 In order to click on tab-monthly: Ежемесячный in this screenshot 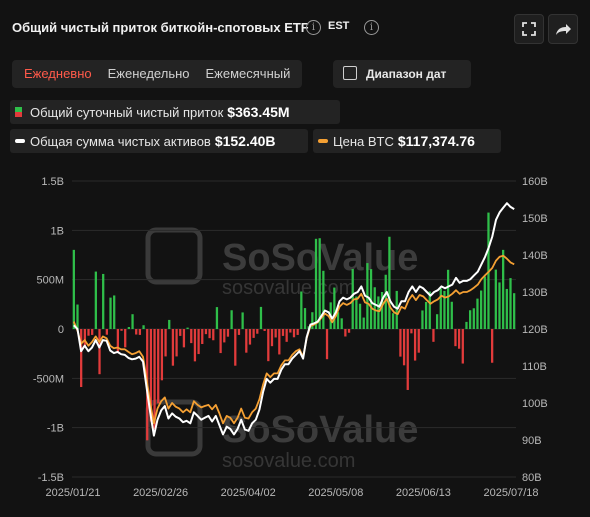, I will do `click(248, 73)`.